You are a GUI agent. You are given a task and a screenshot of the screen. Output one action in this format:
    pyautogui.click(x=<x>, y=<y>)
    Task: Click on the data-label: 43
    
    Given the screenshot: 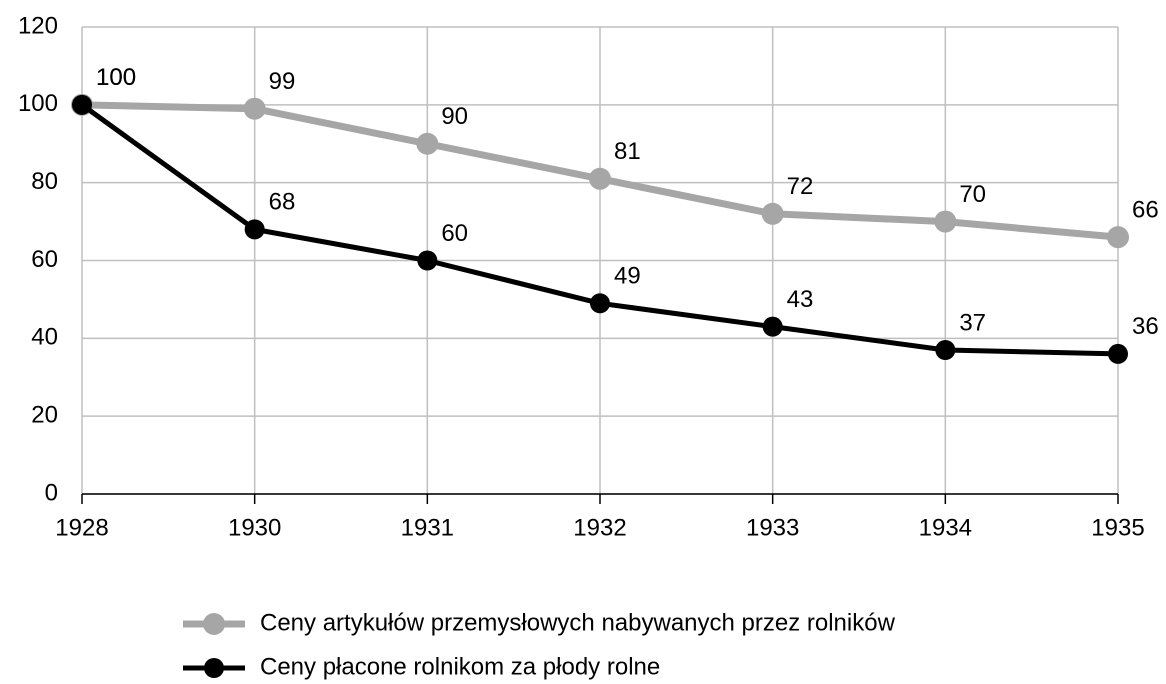 What is the action you would take?
    pyautogui.click(x=800, y=299)
    